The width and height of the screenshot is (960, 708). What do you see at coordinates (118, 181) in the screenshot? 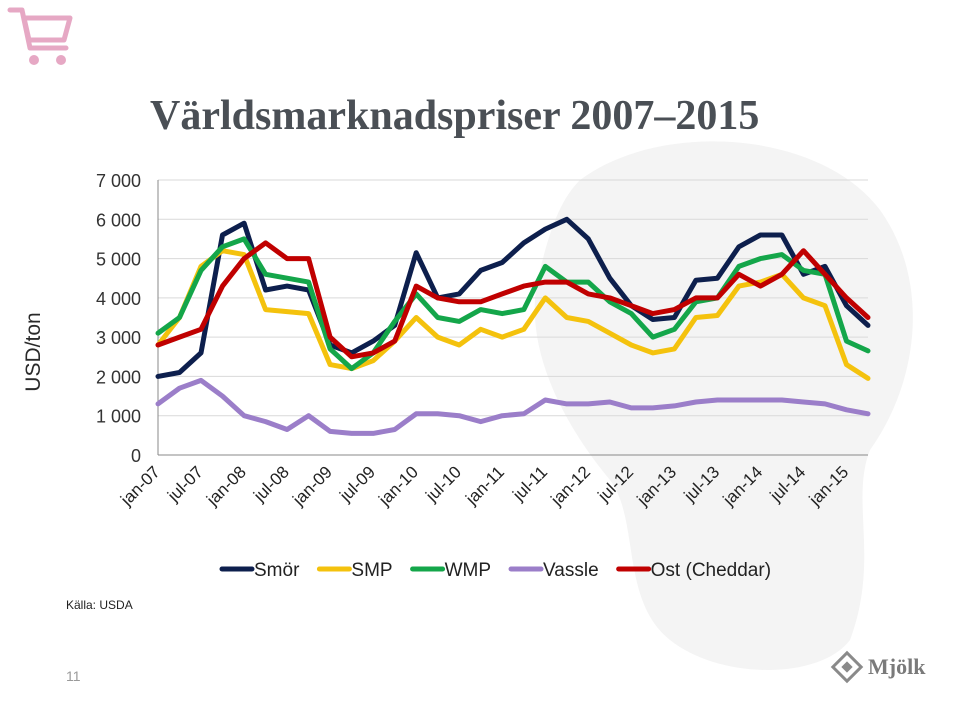
I see `y-tick-label: 7 000` at bounding box center [118, 181].